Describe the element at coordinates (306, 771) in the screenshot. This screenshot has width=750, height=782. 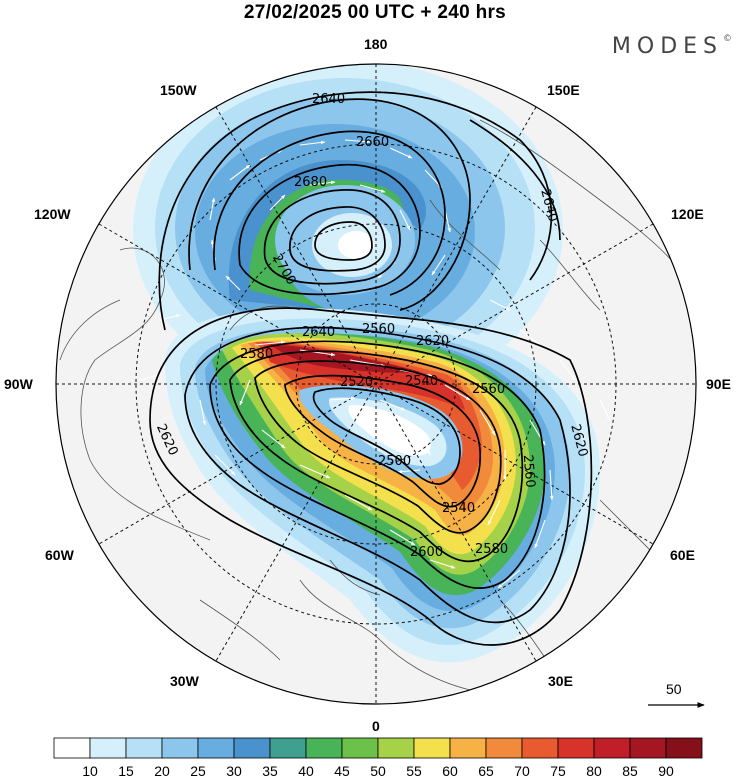
I see `colorbar-tick-label: 40` at that location.